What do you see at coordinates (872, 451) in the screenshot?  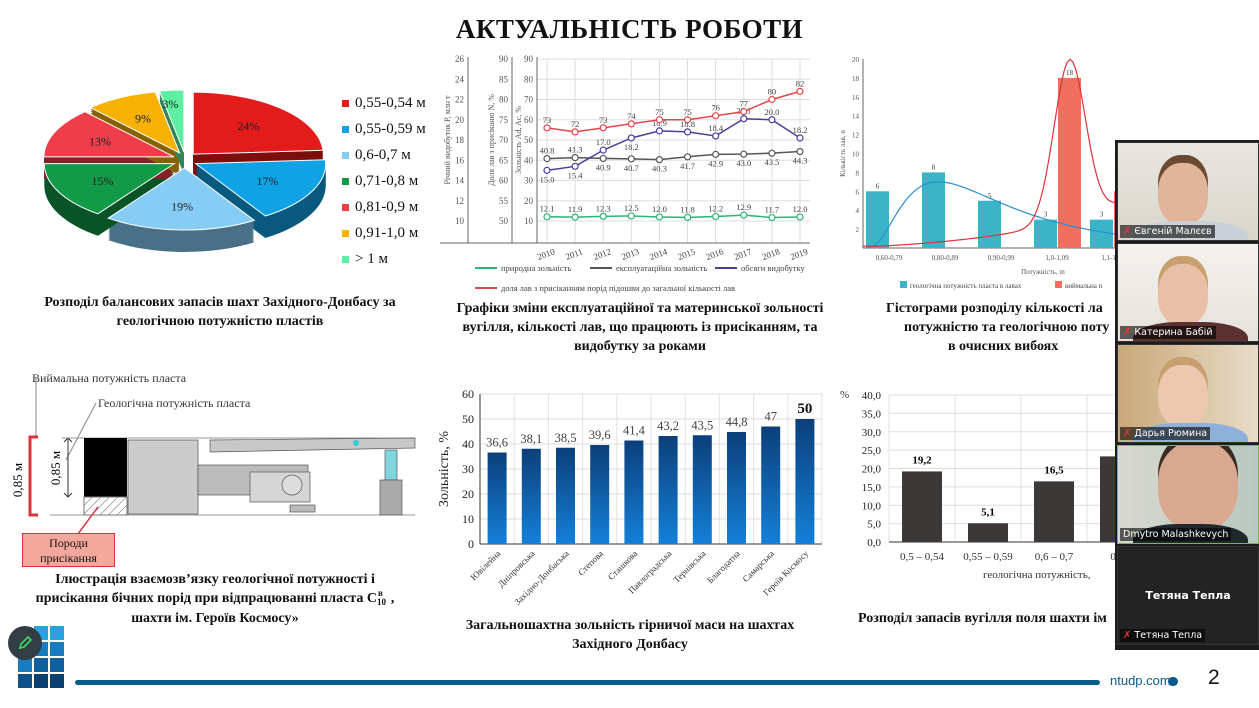 I see `y-tick-label: 25,0` at bounding box center [872, 451].